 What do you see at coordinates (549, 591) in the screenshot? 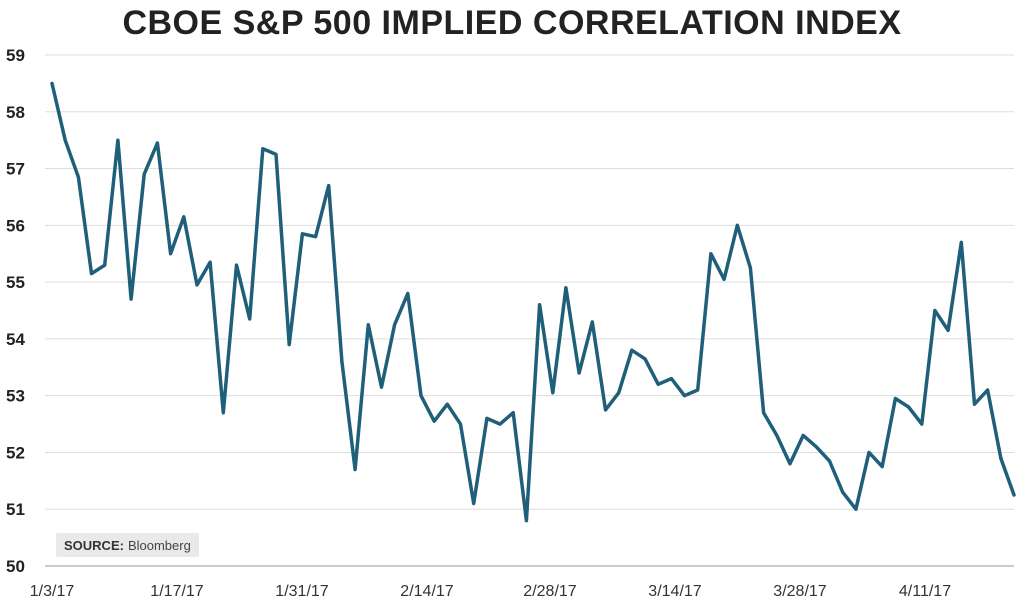
I see `x-tick-label: 2/28/17` at bounding box center [549, 591].